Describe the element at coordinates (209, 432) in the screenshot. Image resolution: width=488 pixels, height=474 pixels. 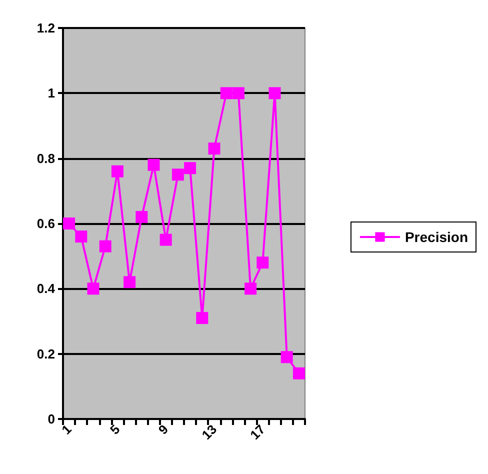
I see `x-tick-label: 13` at that location.